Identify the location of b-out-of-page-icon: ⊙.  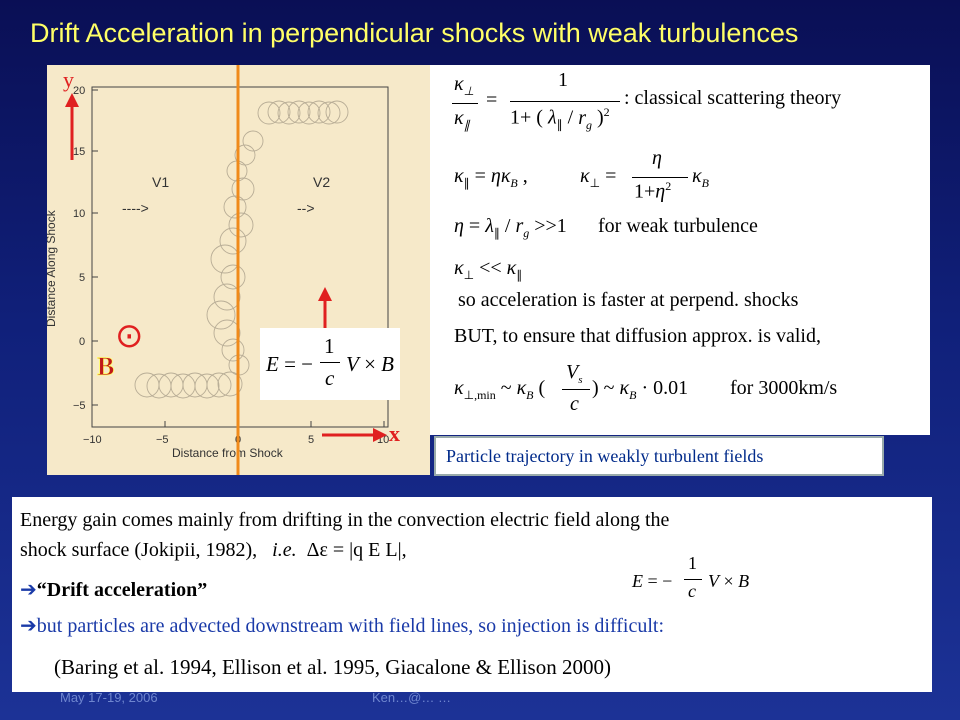
(129, 336).